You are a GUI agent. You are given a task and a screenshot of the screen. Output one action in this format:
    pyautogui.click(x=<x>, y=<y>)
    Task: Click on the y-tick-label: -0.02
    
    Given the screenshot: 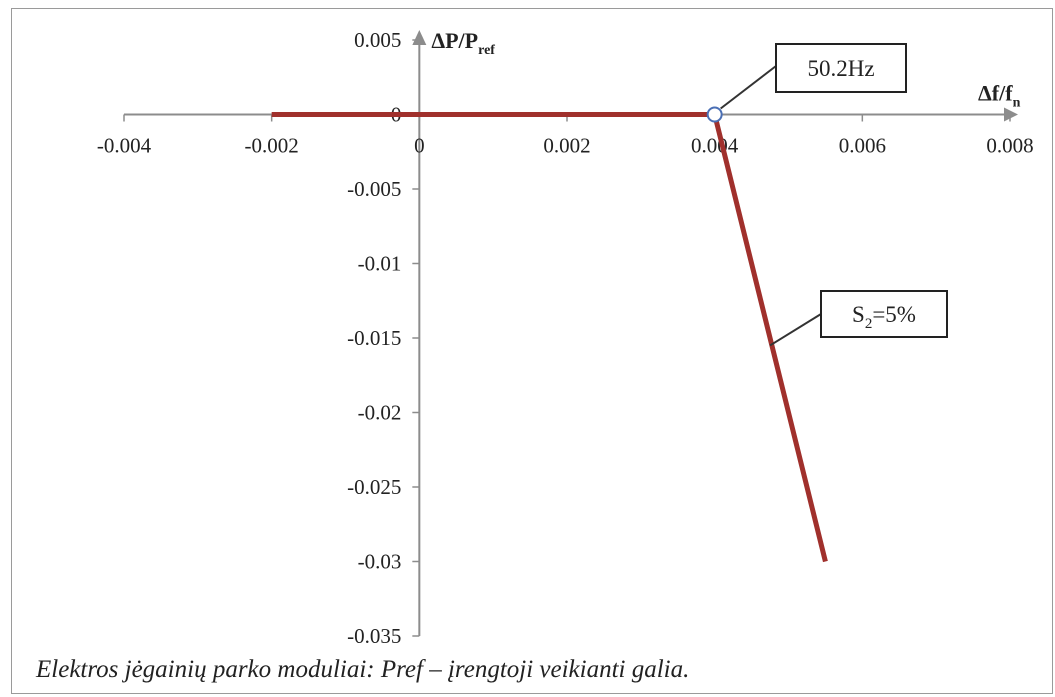 What is the action you would take?
    pyautogui.click(x=380, y=413)
    